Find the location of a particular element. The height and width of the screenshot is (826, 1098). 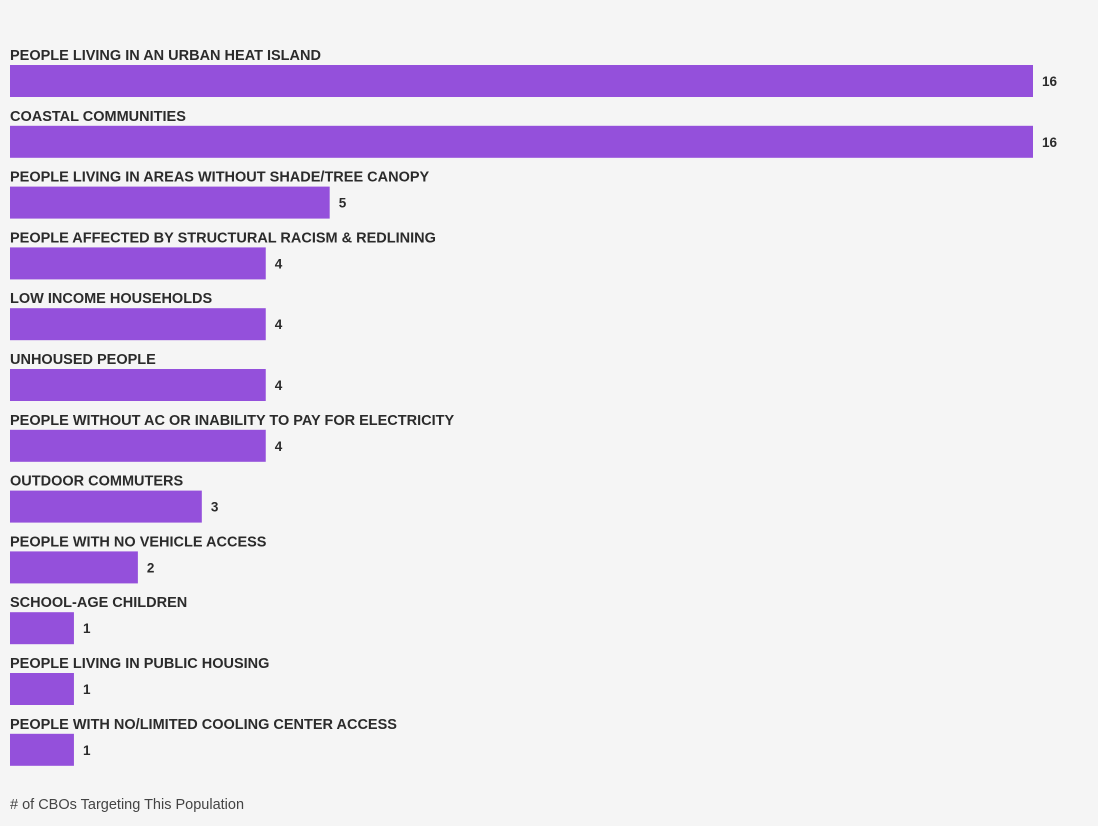

category-label: UNHOUSED PEOPLE is located at coordinates (83, 360).